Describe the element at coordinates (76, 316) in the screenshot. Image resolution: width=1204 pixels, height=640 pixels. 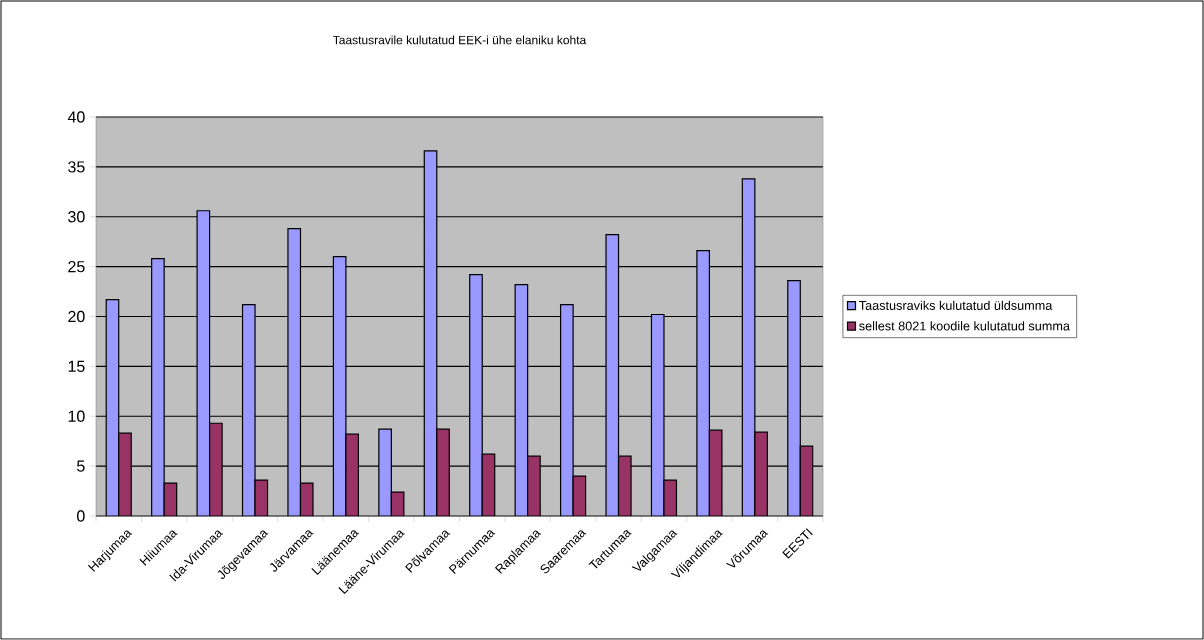
I see `y-tick-label: 20` at that location.